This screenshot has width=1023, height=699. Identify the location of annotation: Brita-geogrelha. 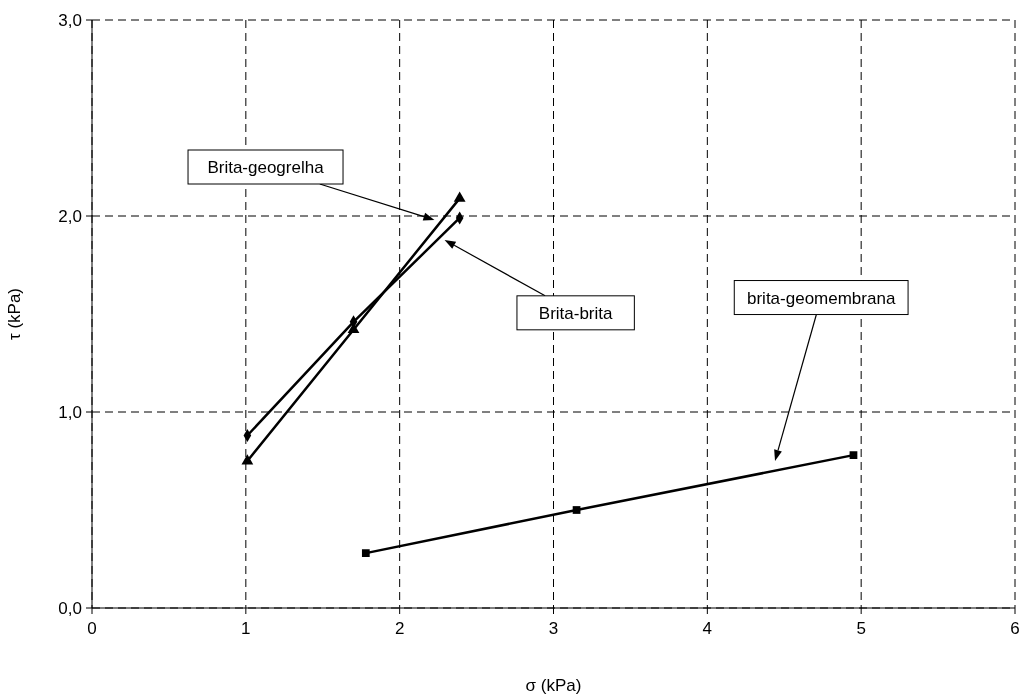
(266, 167).